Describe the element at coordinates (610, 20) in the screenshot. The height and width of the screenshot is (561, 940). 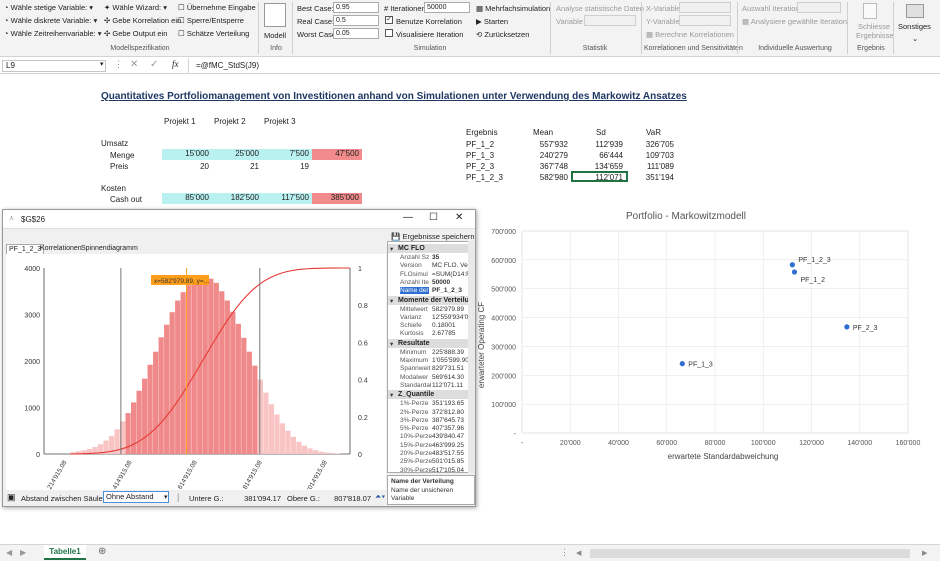
I see `variable-select` at that location.